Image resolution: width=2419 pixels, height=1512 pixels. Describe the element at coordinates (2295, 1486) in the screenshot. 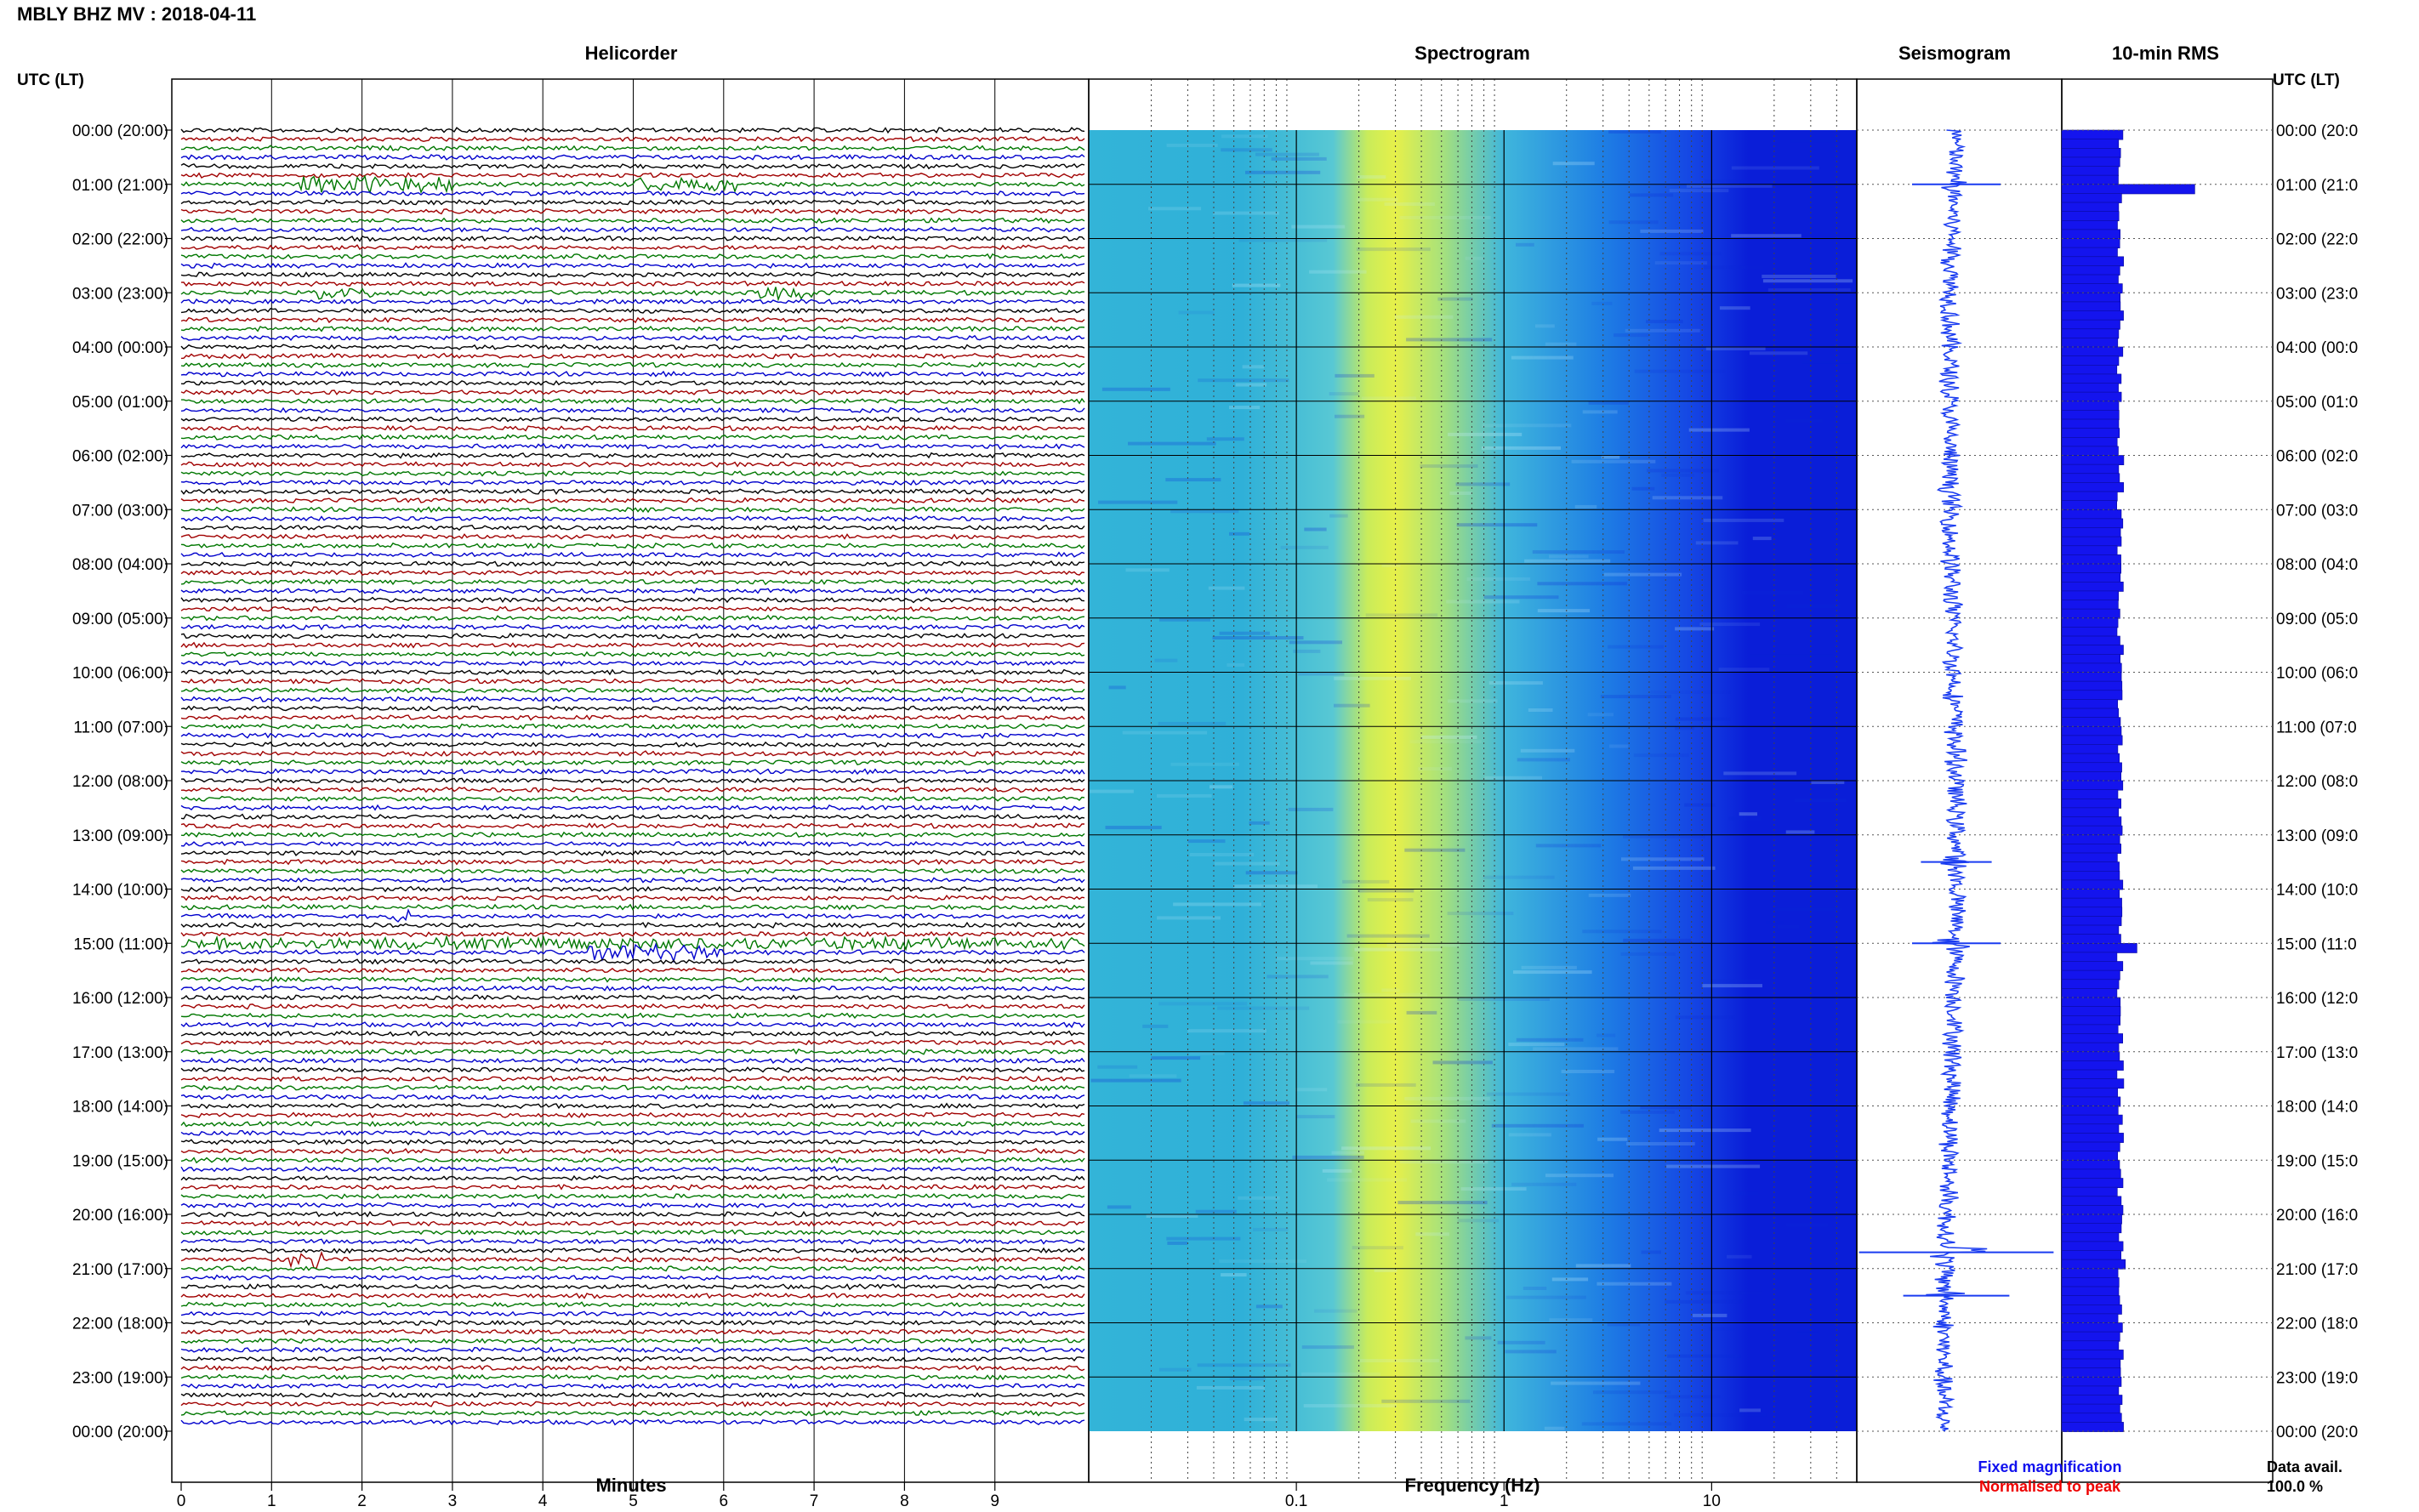

I see `data-avail-value: 100.0 %` at that location.